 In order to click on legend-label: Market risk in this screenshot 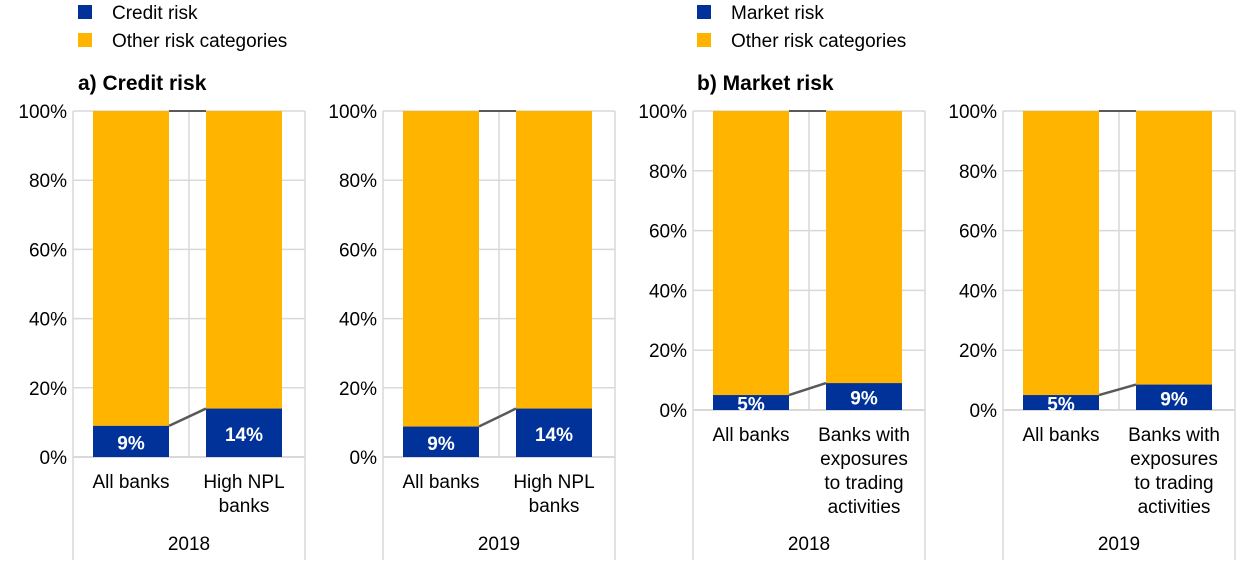, I will do `click(777, 13)`.